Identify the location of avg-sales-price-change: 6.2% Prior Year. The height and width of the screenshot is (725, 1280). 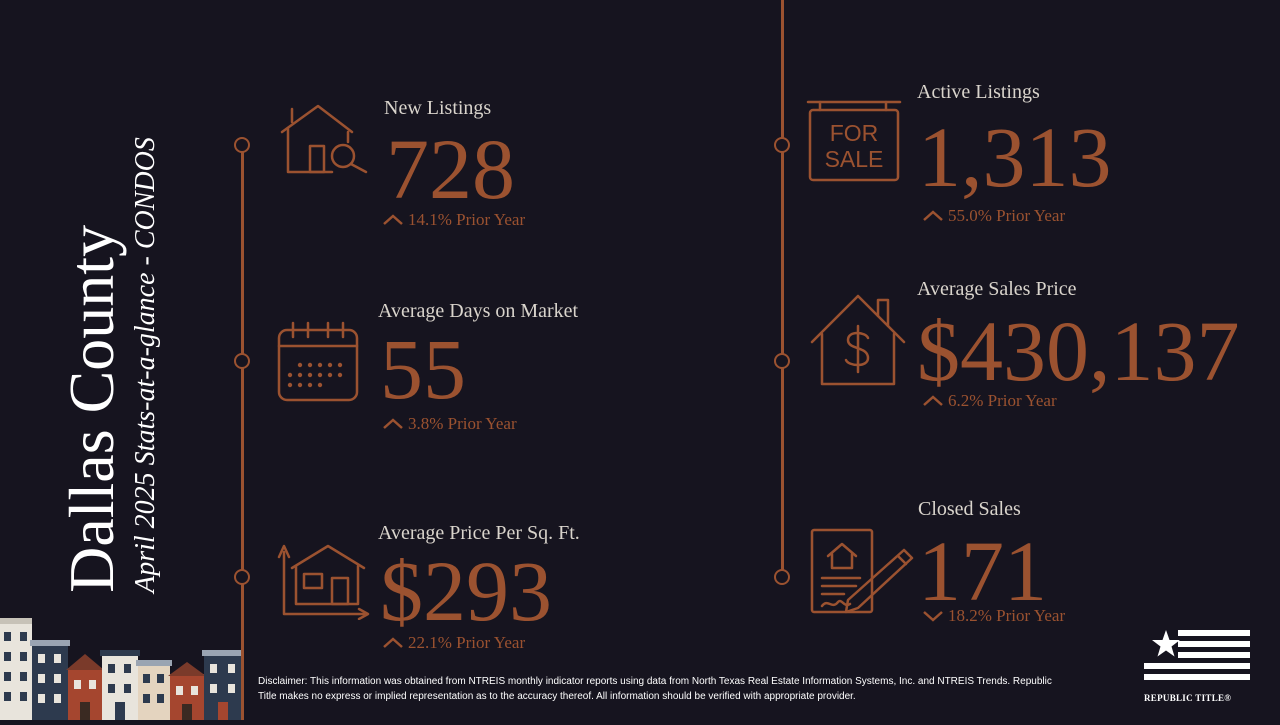
(989, 401).